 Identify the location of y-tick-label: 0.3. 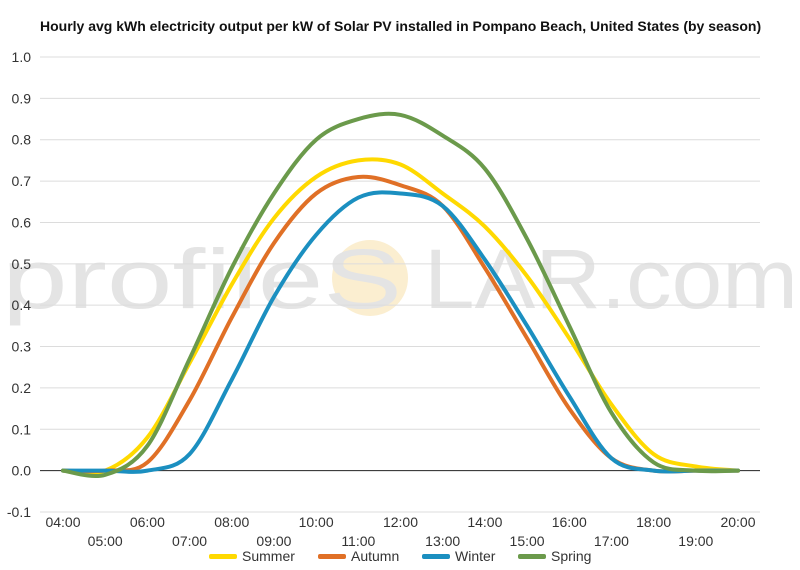
(22, 347).